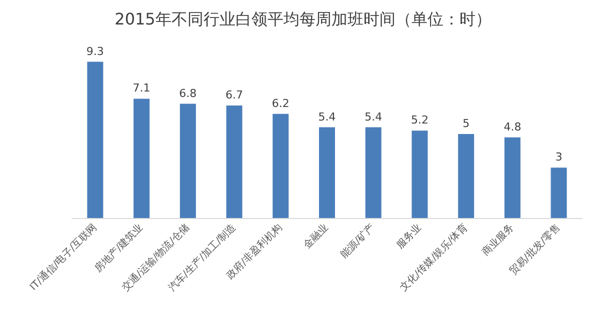  What do you see at coordinates (409, 236) in the screenshot?
I see `x-tick-label: 服务业` at bounding box center [409, 236].